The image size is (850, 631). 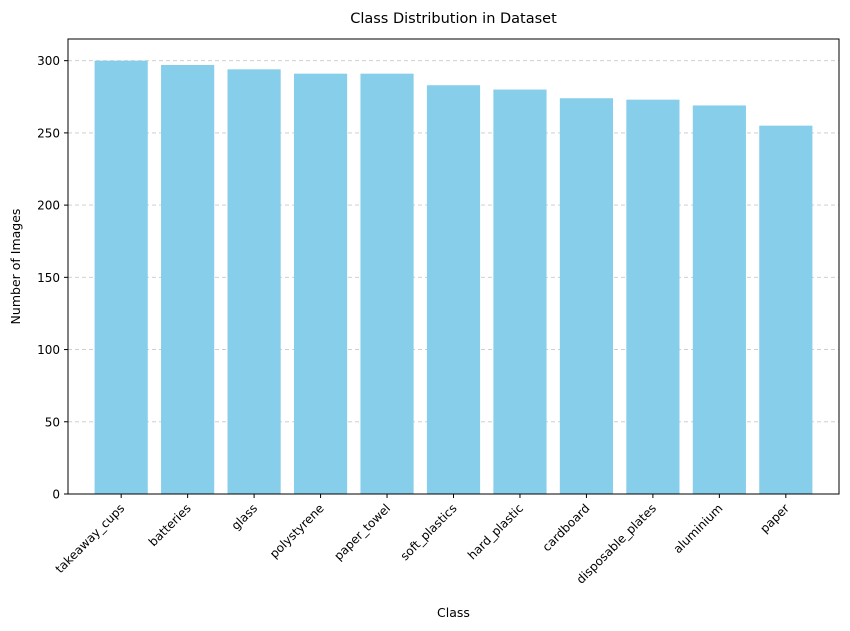 I want to click on bar-polystyrene, so click(x=320, y=284).